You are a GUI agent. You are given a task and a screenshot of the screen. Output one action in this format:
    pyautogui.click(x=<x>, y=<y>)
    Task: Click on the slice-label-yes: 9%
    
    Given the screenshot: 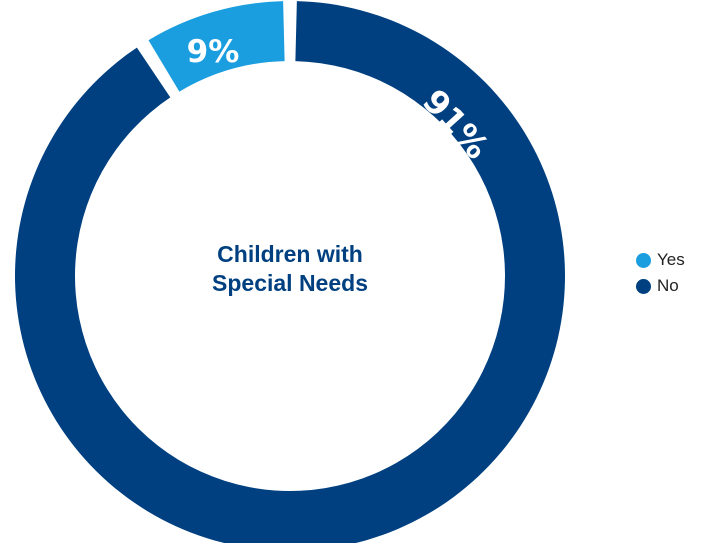 What is the action you would take?
    pyautogui.click(x=213, y=52)
    